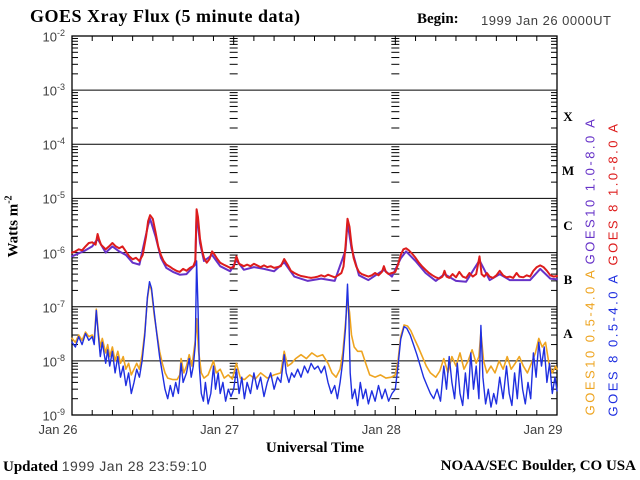  Describe the element at coordinates (53, 307) in the screenshot. I see `y-tick-label: 10⁻⁷` at that location.